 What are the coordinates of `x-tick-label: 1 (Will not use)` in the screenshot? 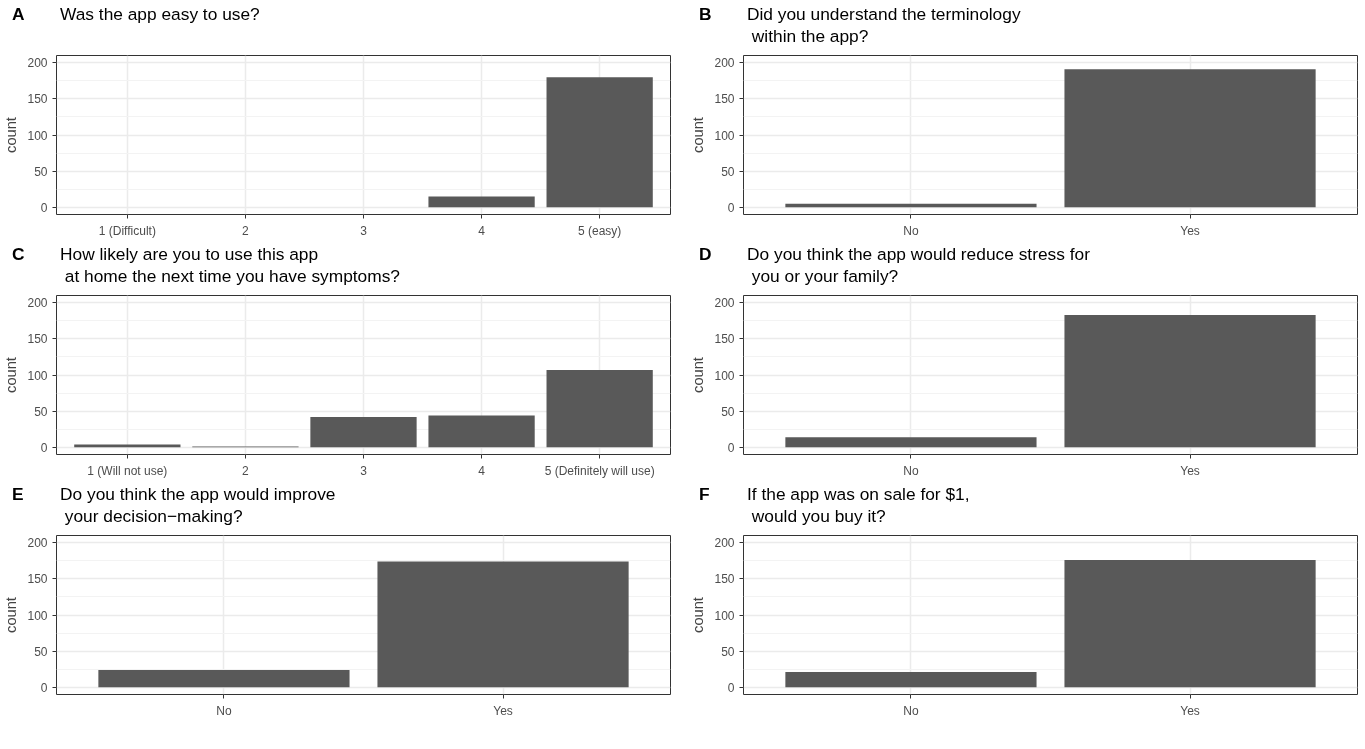 It's located at (127, 470).